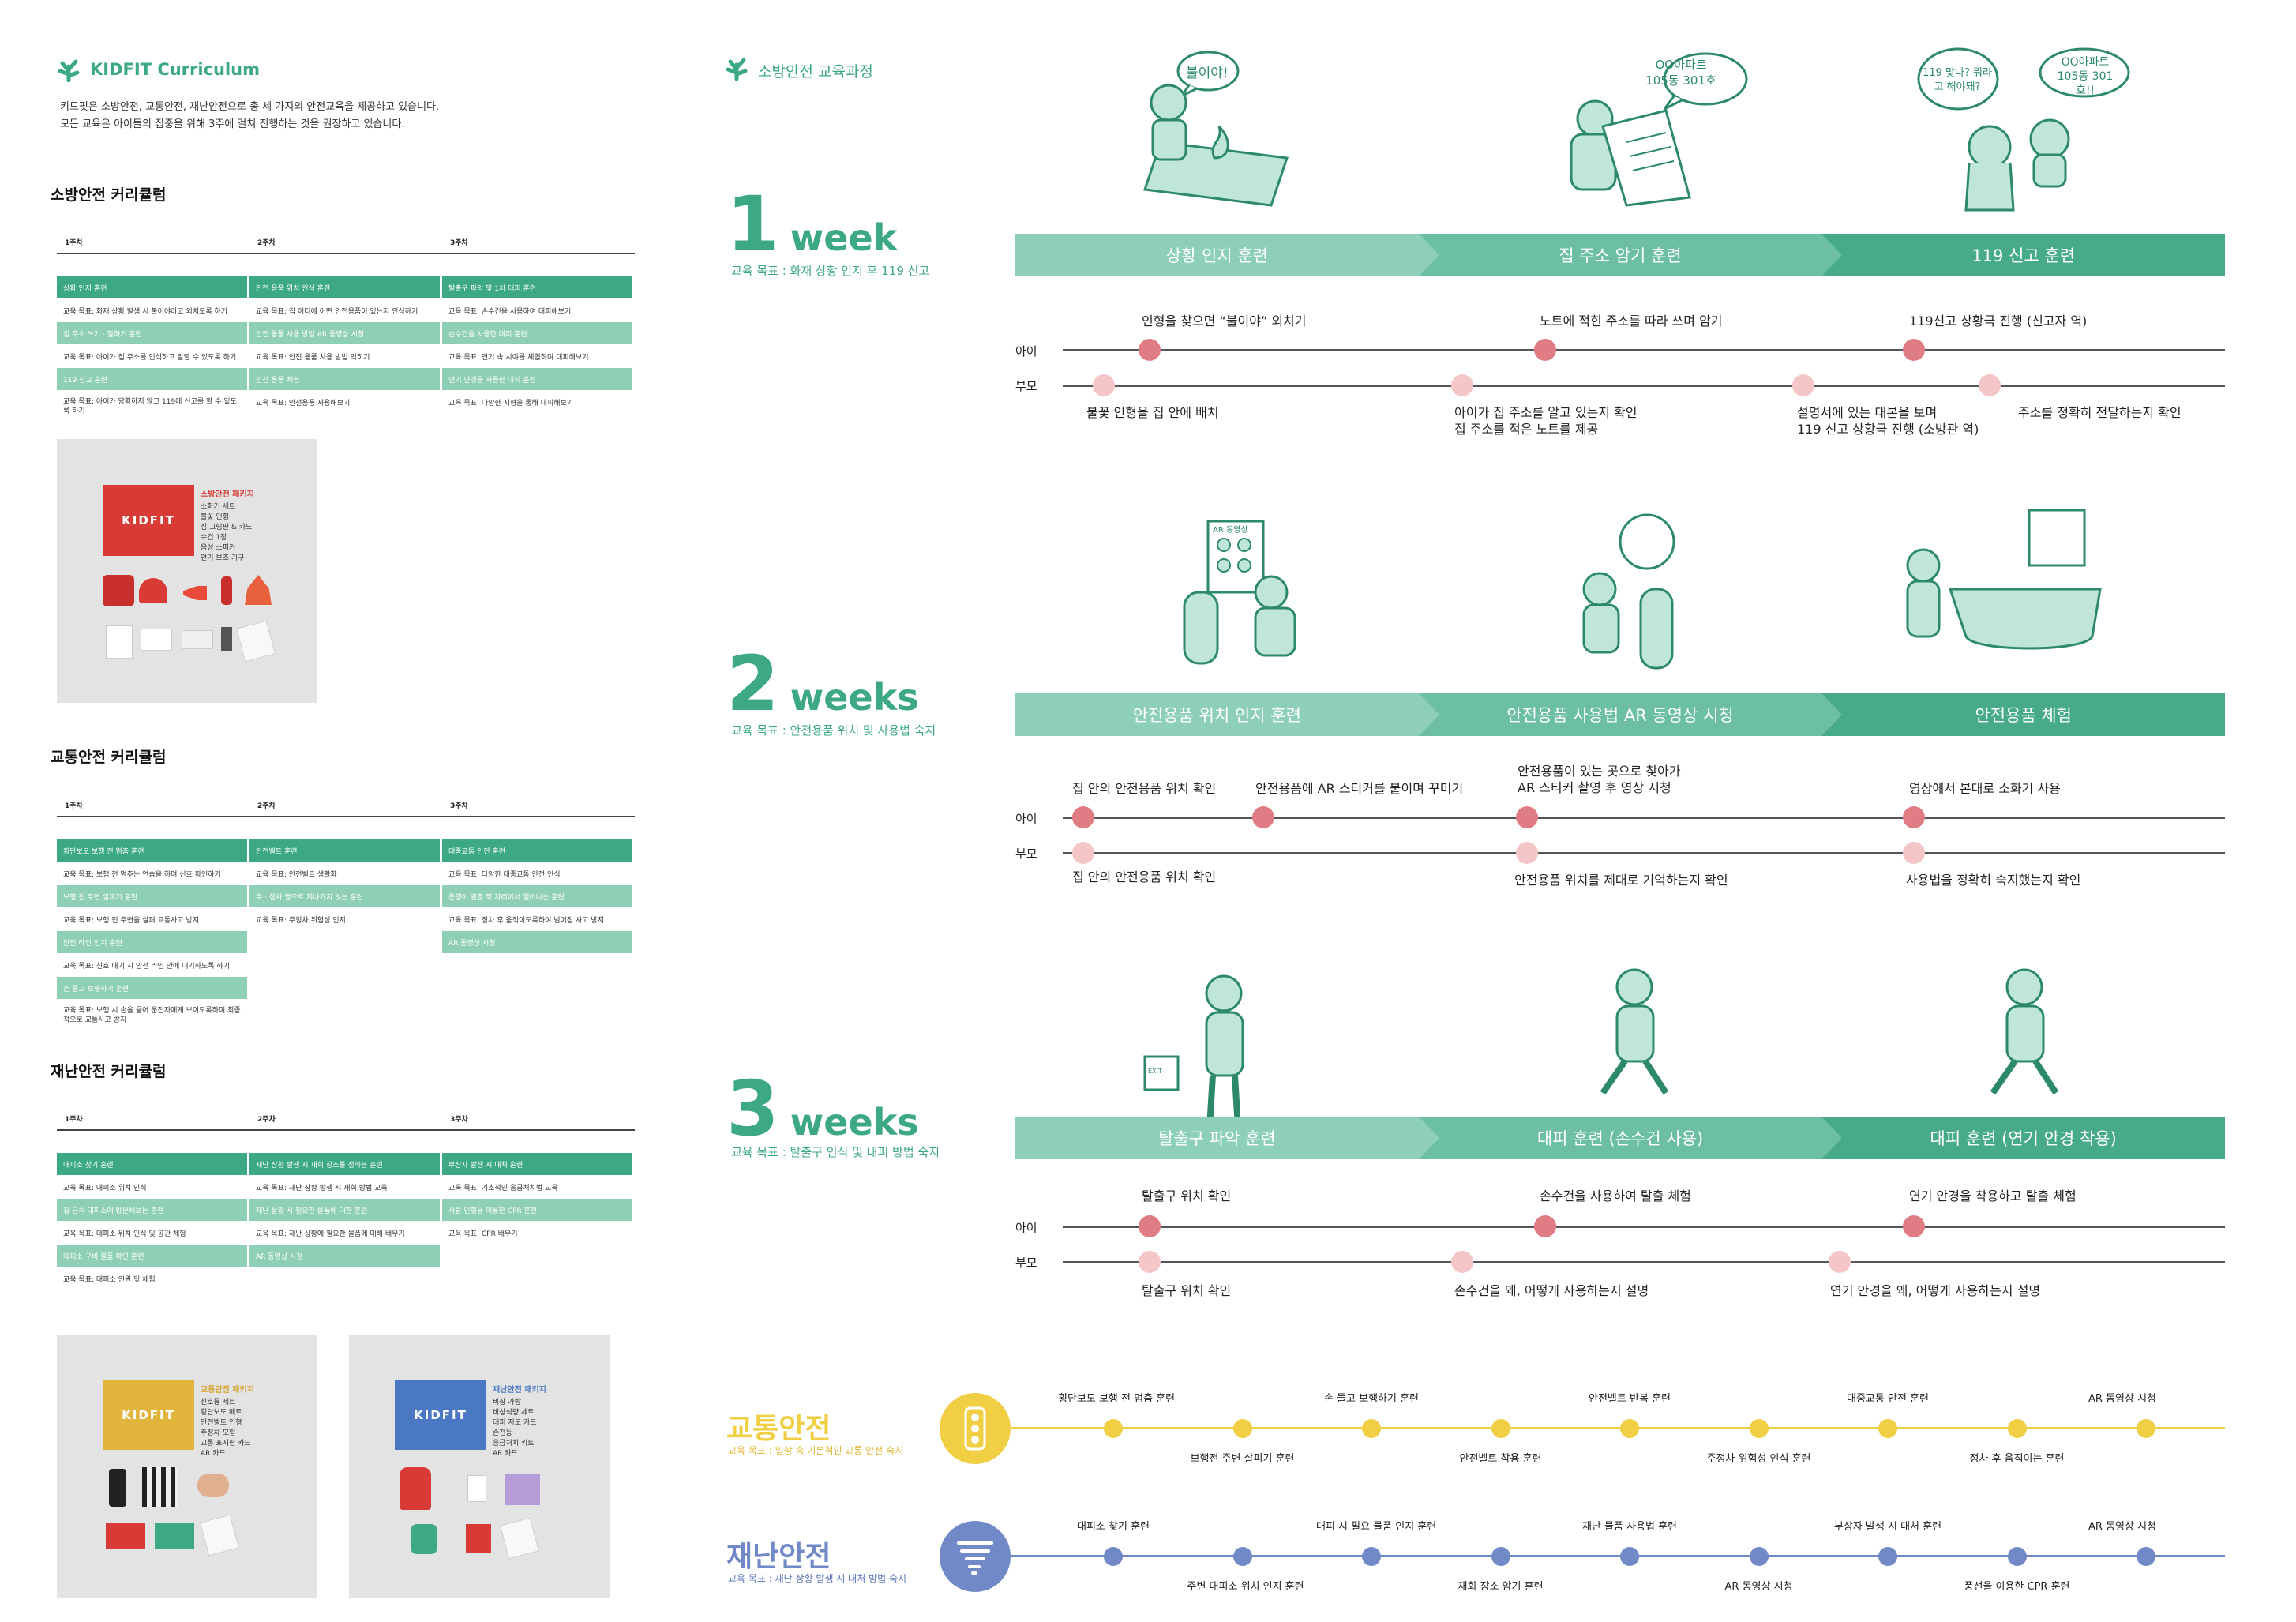  What do you see at coordinates (344, 1233) in the screenshot?
I see `session-goal: 교육 목표: 재난 상황에 필요한 물품에 대해 배우기` at bounding box center [344, 1233].